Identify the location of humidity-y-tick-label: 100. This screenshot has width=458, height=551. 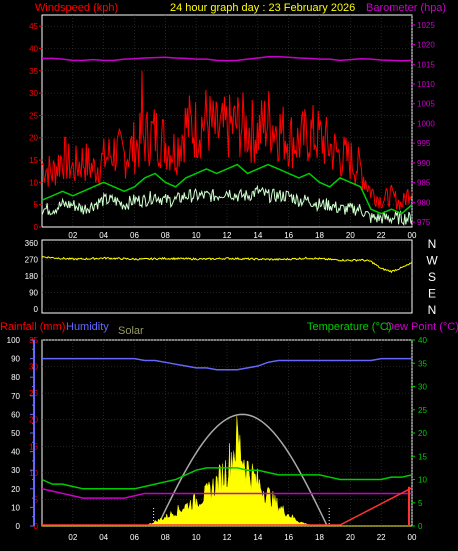
(14, 340).